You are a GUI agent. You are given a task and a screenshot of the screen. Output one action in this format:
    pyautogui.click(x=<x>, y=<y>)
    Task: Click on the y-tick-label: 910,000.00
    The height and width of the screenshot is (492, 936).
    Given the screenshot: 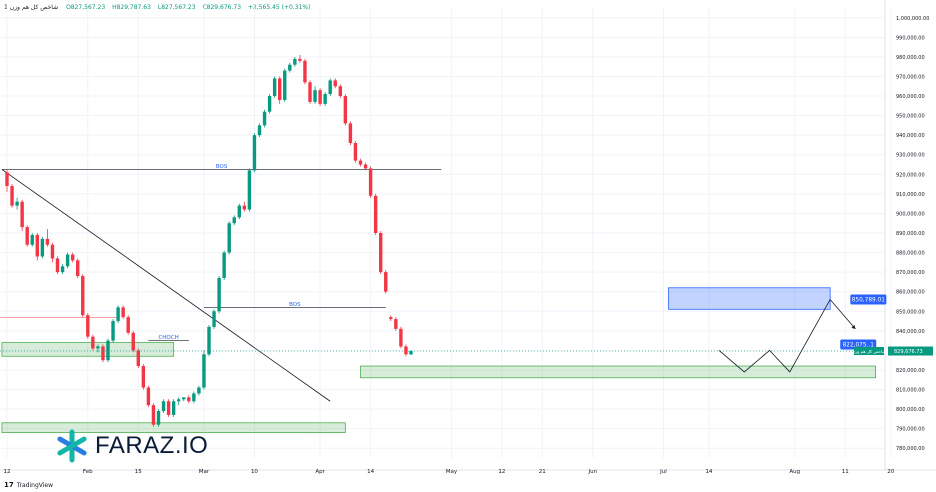 What is the action you would take?
    pyautogui.click(x=910, y=195)
    